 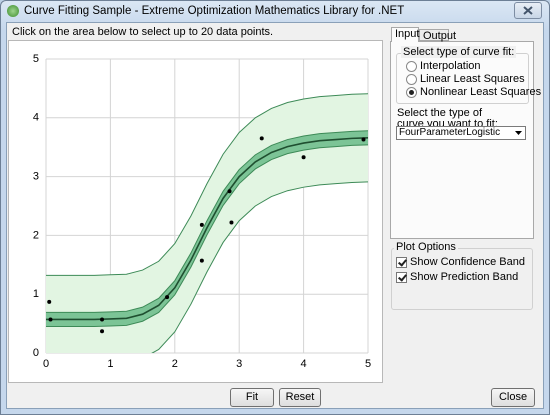 What do you see at coordinates (450, 66) in the screenshot?
I see `radio-label: Interpolation` at bounding box center [450, 66].